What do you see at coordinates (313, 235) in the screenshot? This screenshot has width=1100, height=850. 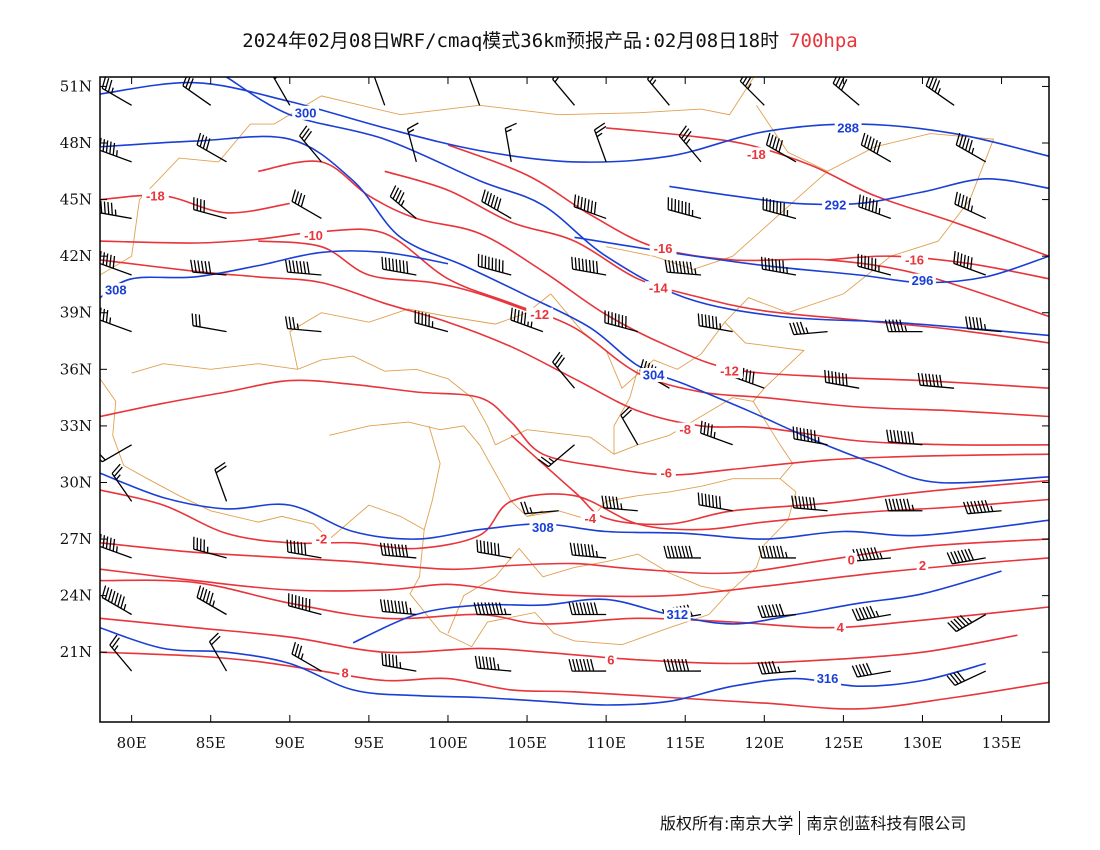 I see `temperature-contour-label: -10` at bounding box center [313, 235].